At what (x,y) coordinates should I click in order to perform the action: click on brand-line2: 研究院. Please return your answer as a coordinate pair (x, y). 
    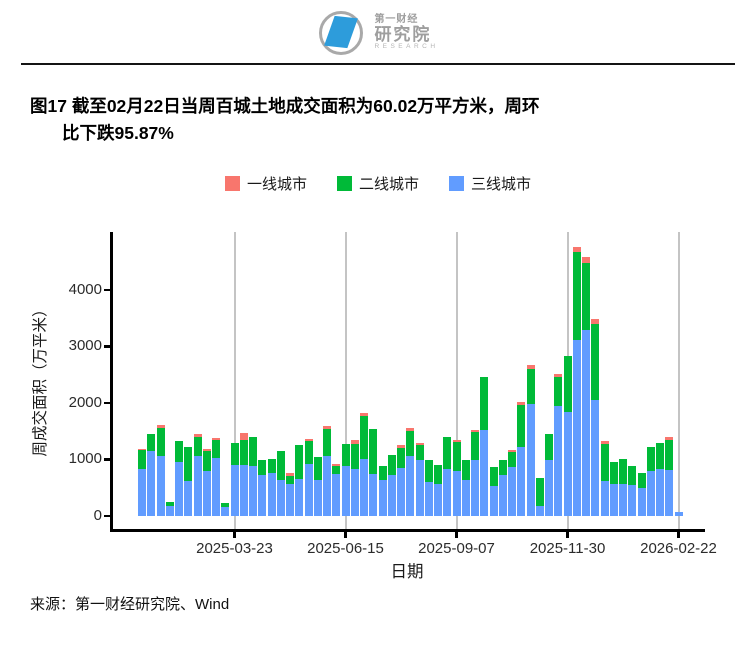
    Looking at the image, I should click on (403, 34).